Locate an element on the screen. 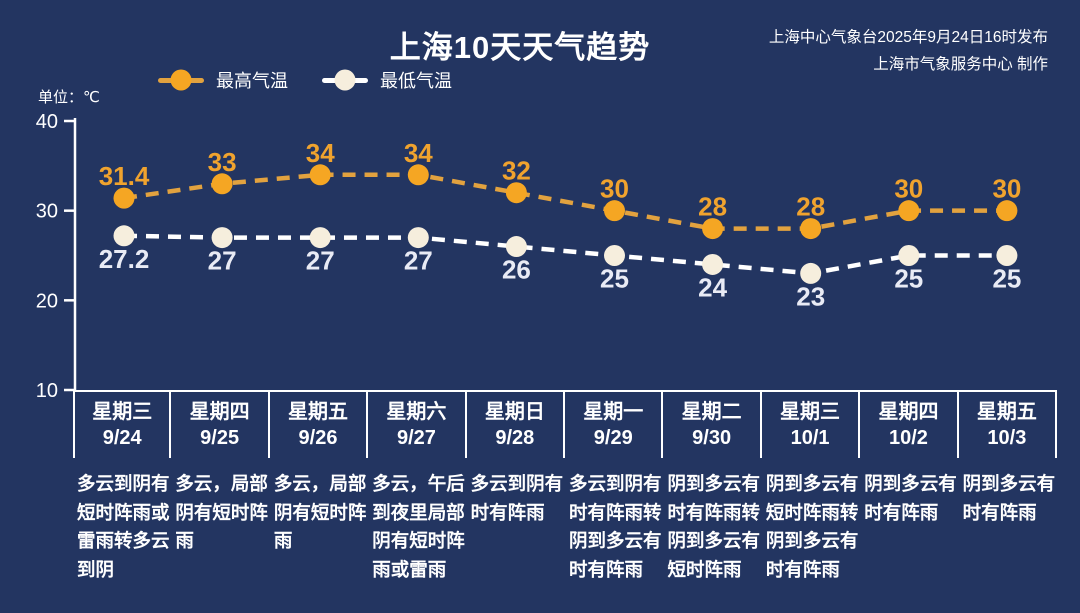 This screenshot has width=1080, height=613. attribution: 上海中心气象台2025年9月24日16时发布 上海市气象服务中心 制作 is located at coordinates (908, 51).